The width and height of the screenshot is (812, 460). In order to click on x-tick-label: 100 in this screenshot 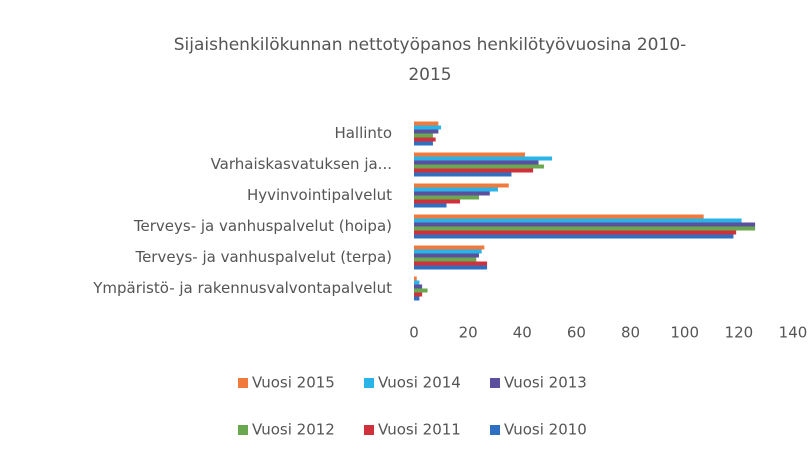, I will do `click(684, 333)`.